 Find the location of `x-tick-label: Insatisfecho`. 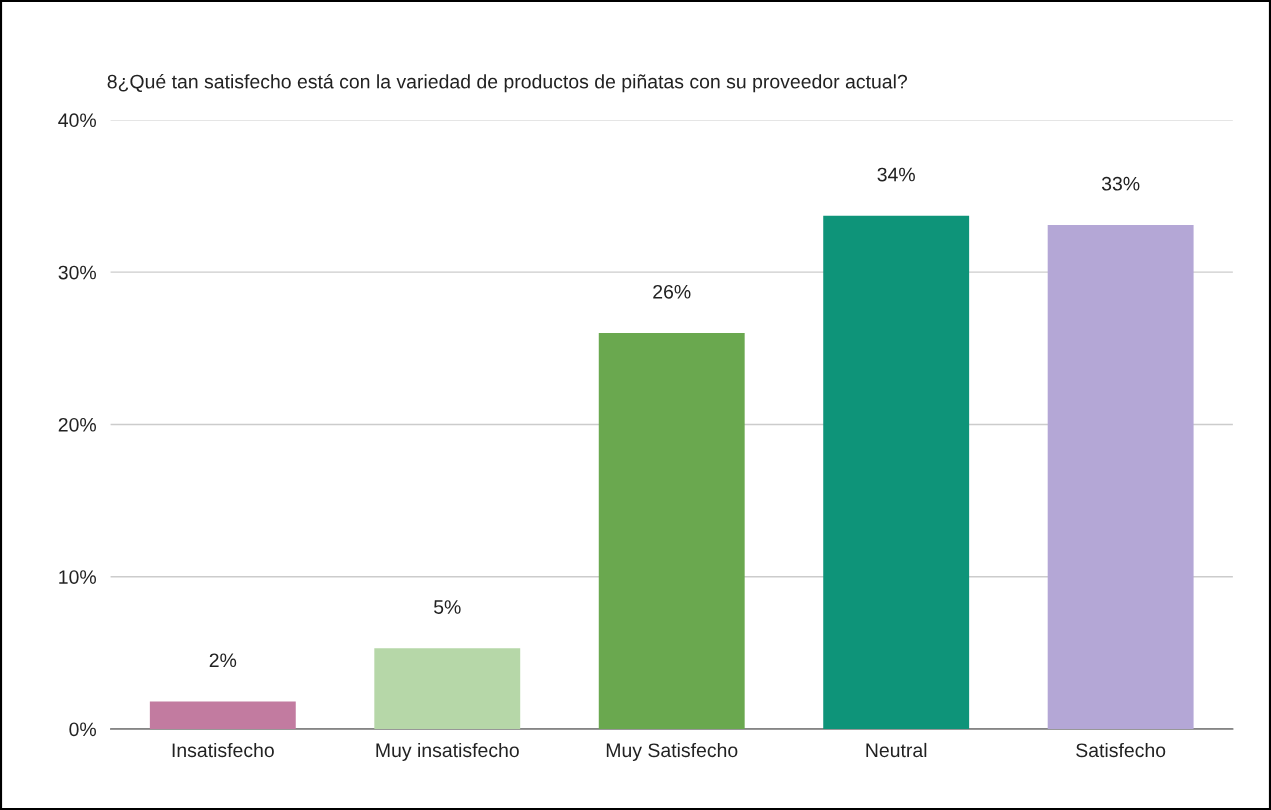

x-tick-label: Insatisfecho is located at coordinates (223, 750).